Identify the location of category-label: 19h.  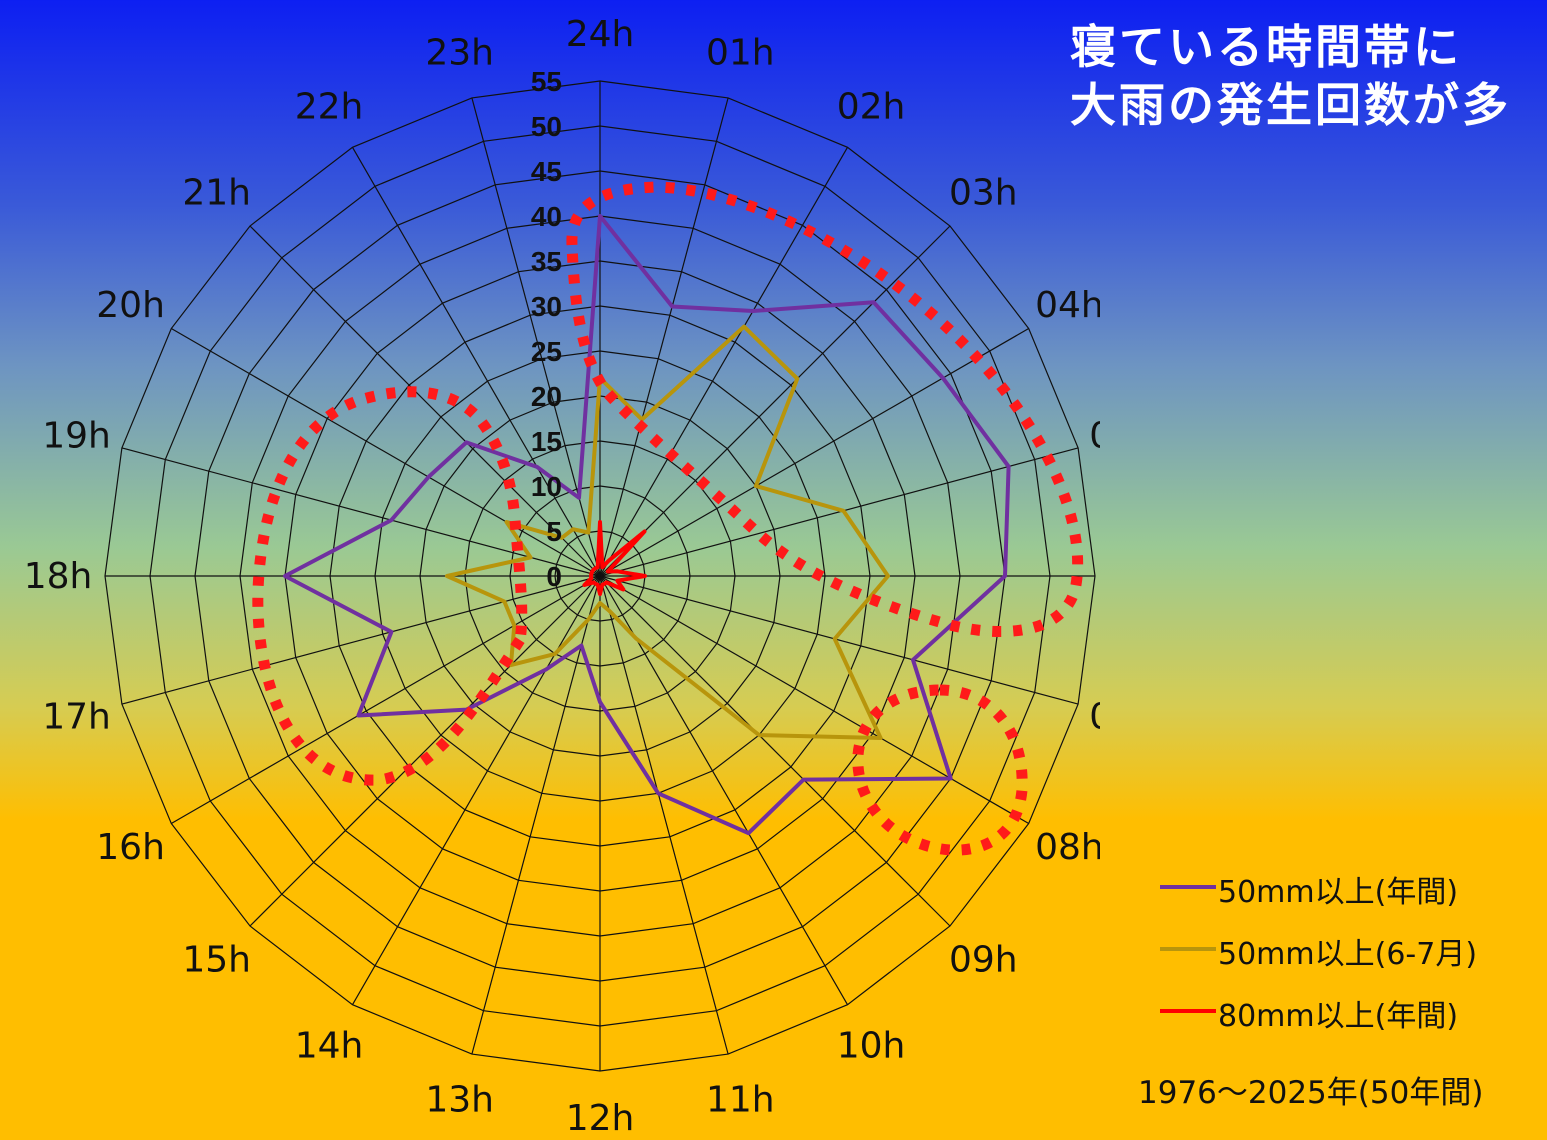
(76, 436).